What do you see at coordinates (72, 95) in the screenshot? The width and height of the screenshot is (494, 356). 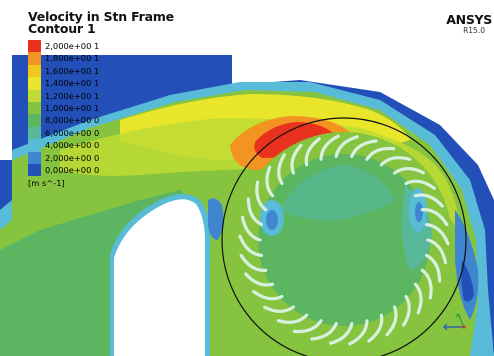 I see `legend-label: 1,200e+00 1` at bounding box center [72, 95].